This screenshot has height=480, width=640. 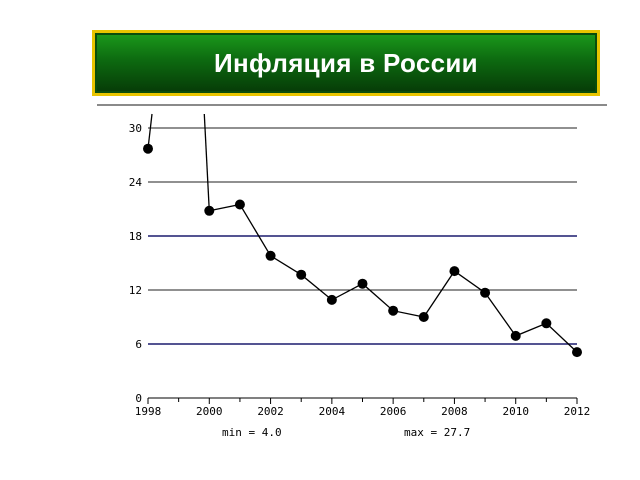 What do you see at coordinates (135, 128) in the screenshot?
I see `y-tick-label: 30` at bounding box center [135, 128].